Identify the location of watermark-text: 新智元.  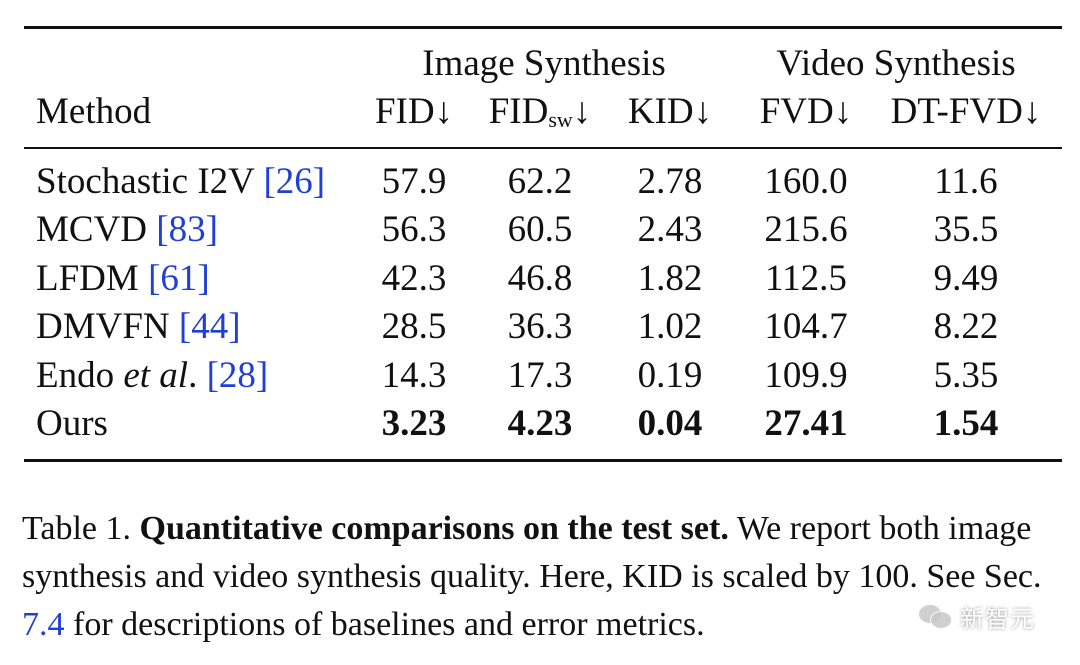
(997, 618).